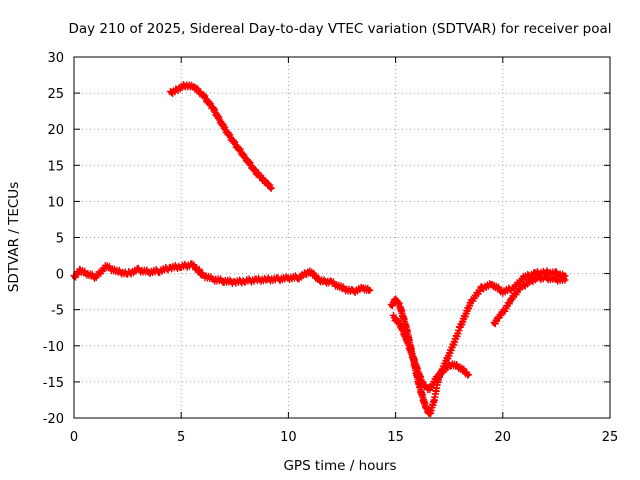 The width and height of the screenshot is (640, 480). Describe the element at coordinates (60, 239) in the screenshot. I see `y-tick-label: 5` at that location.